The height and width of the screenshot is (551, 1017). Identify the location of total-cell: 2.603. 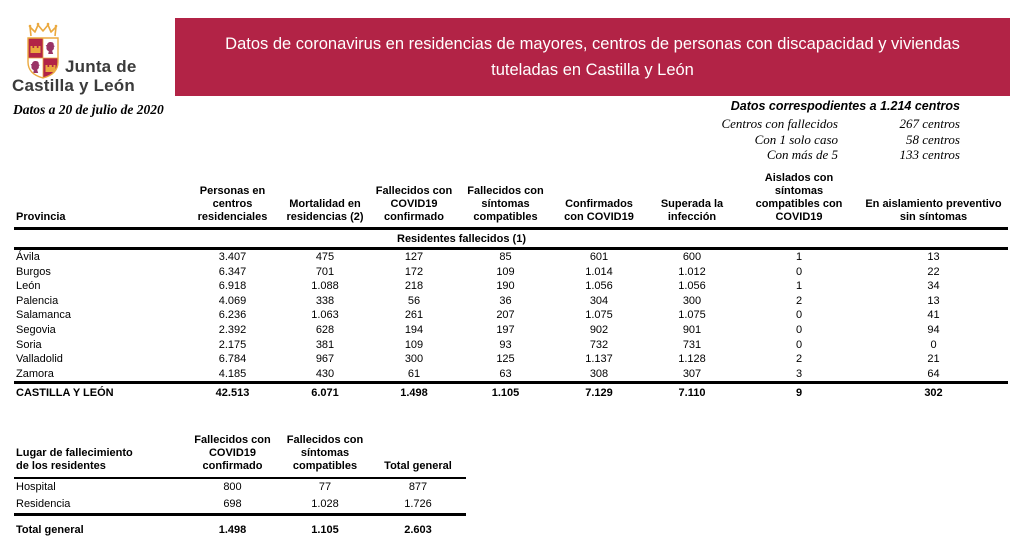
(418, 526).